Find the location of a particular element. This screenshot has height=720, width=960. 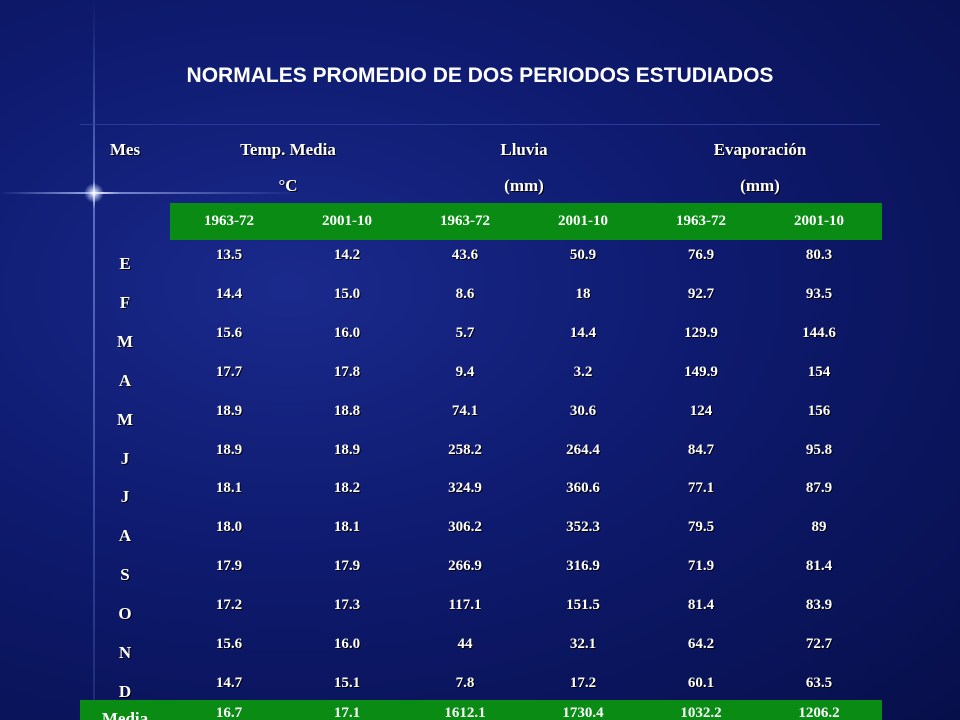

table-cell: 17.7 is located at coordinates (229, 371).